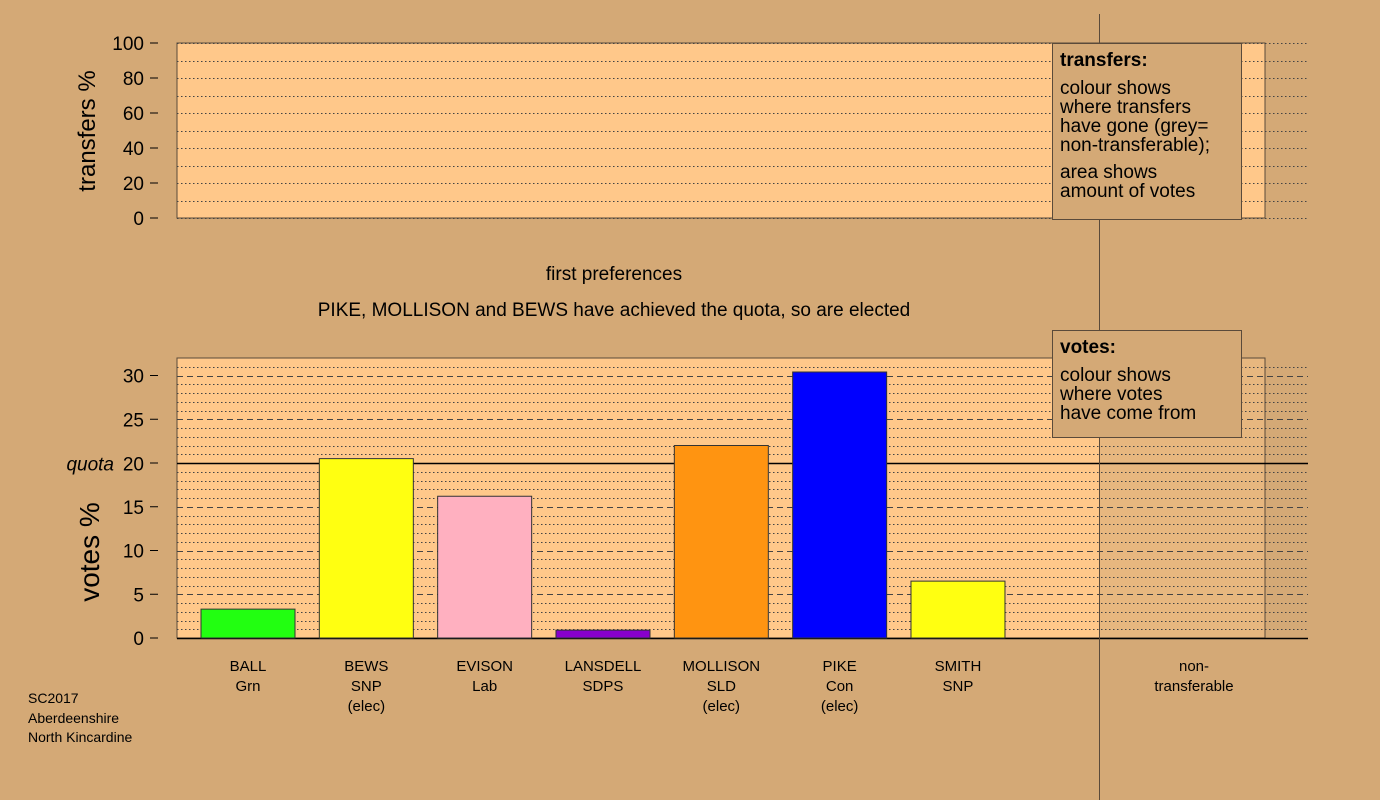 The height and width of the screenshot is (800, 1380). What do you see at coordinates (133, 79) in the screenshot?
I see `transfers-y-tick-label: 80` at bounding box center [133, 79].